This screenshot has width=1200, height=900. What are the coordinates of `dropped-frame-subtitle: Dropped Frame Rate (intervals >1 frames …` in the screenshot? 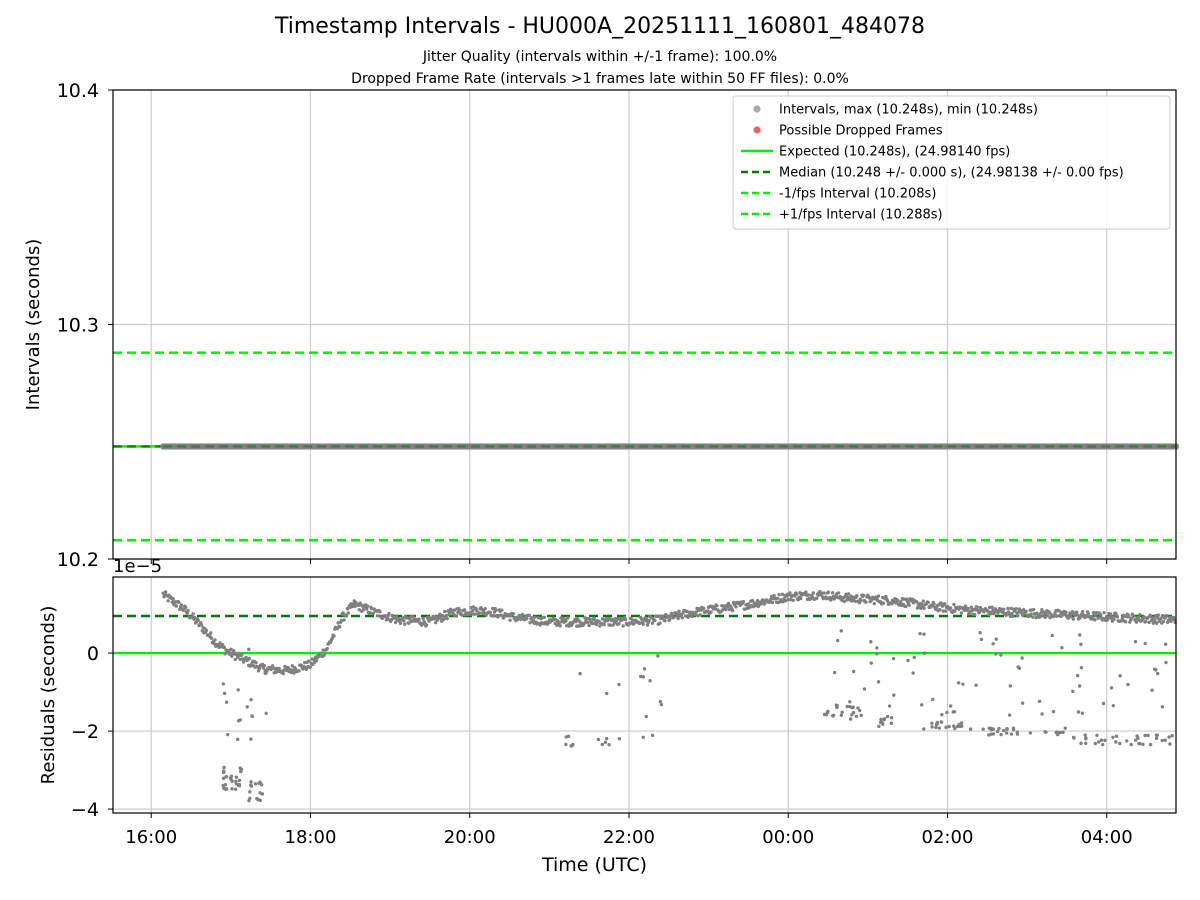 It's located at (600, 79).